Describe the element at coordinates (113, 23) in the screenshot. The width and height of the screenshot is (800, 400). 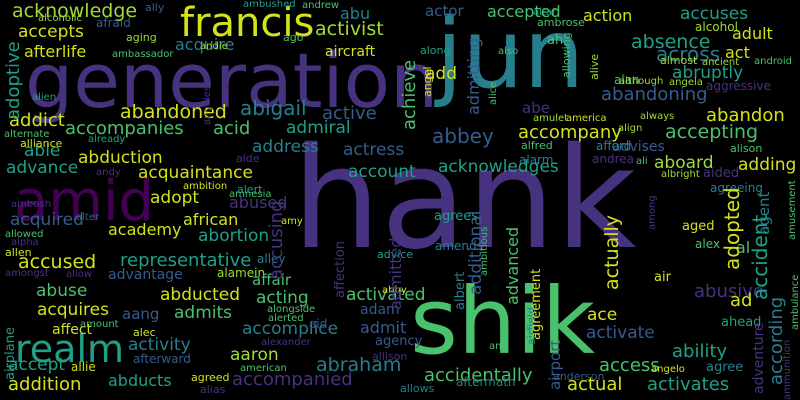
I see `word-afraid: afraid` at that location.